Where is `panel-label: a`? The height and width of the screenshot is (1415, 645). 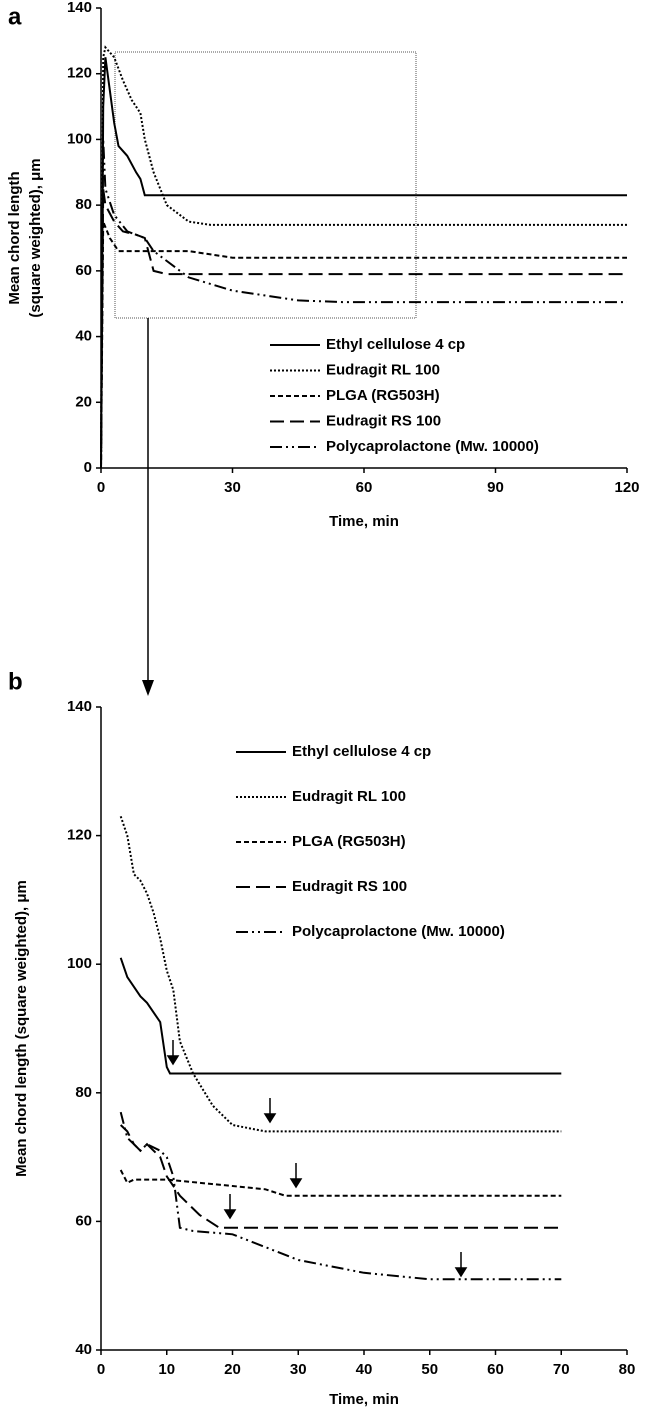 panel-label: a is located at coordinates (15, 16).